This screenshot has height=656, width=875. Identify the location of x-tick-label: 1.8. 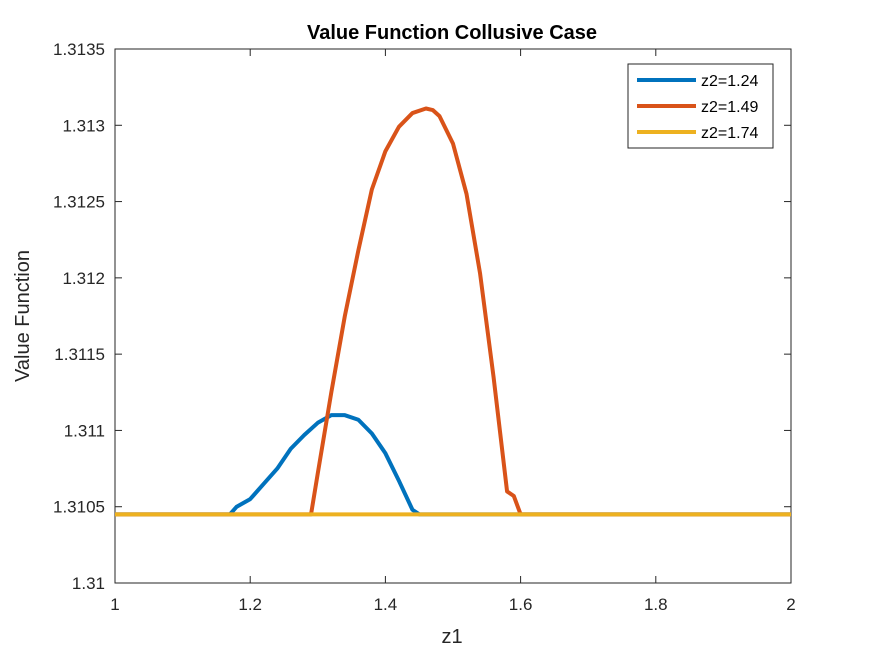
(656, 604).